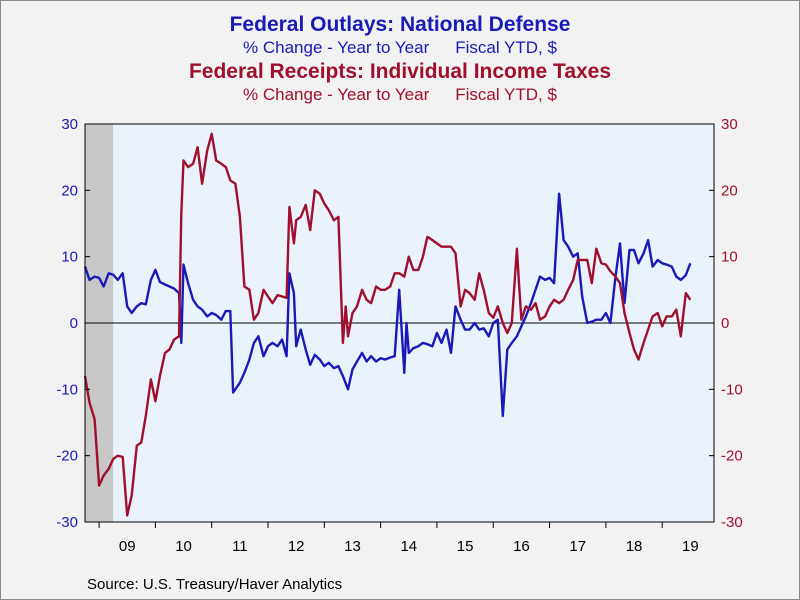  What do you see at coordinates (352, 546) in the screenshot?
I see `x-tick-label: 13` at bounding box center [352, 546].